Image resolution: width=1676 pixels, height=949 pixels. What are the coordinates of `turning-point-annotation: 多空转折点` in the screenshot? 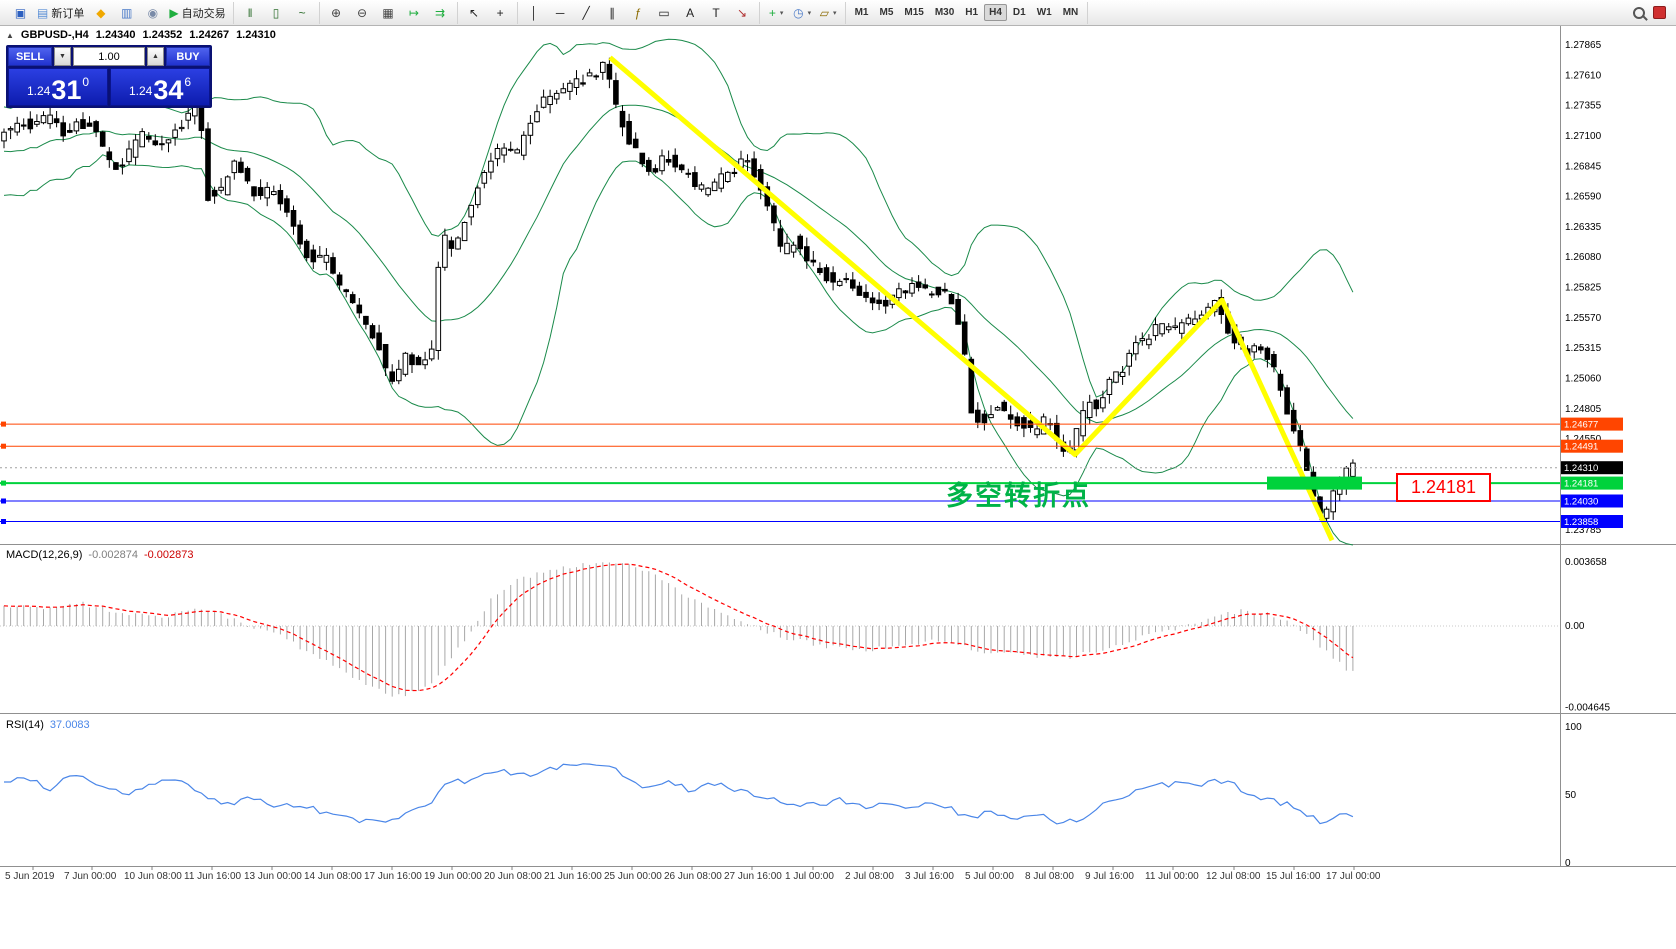 It's located at (1018, 496).